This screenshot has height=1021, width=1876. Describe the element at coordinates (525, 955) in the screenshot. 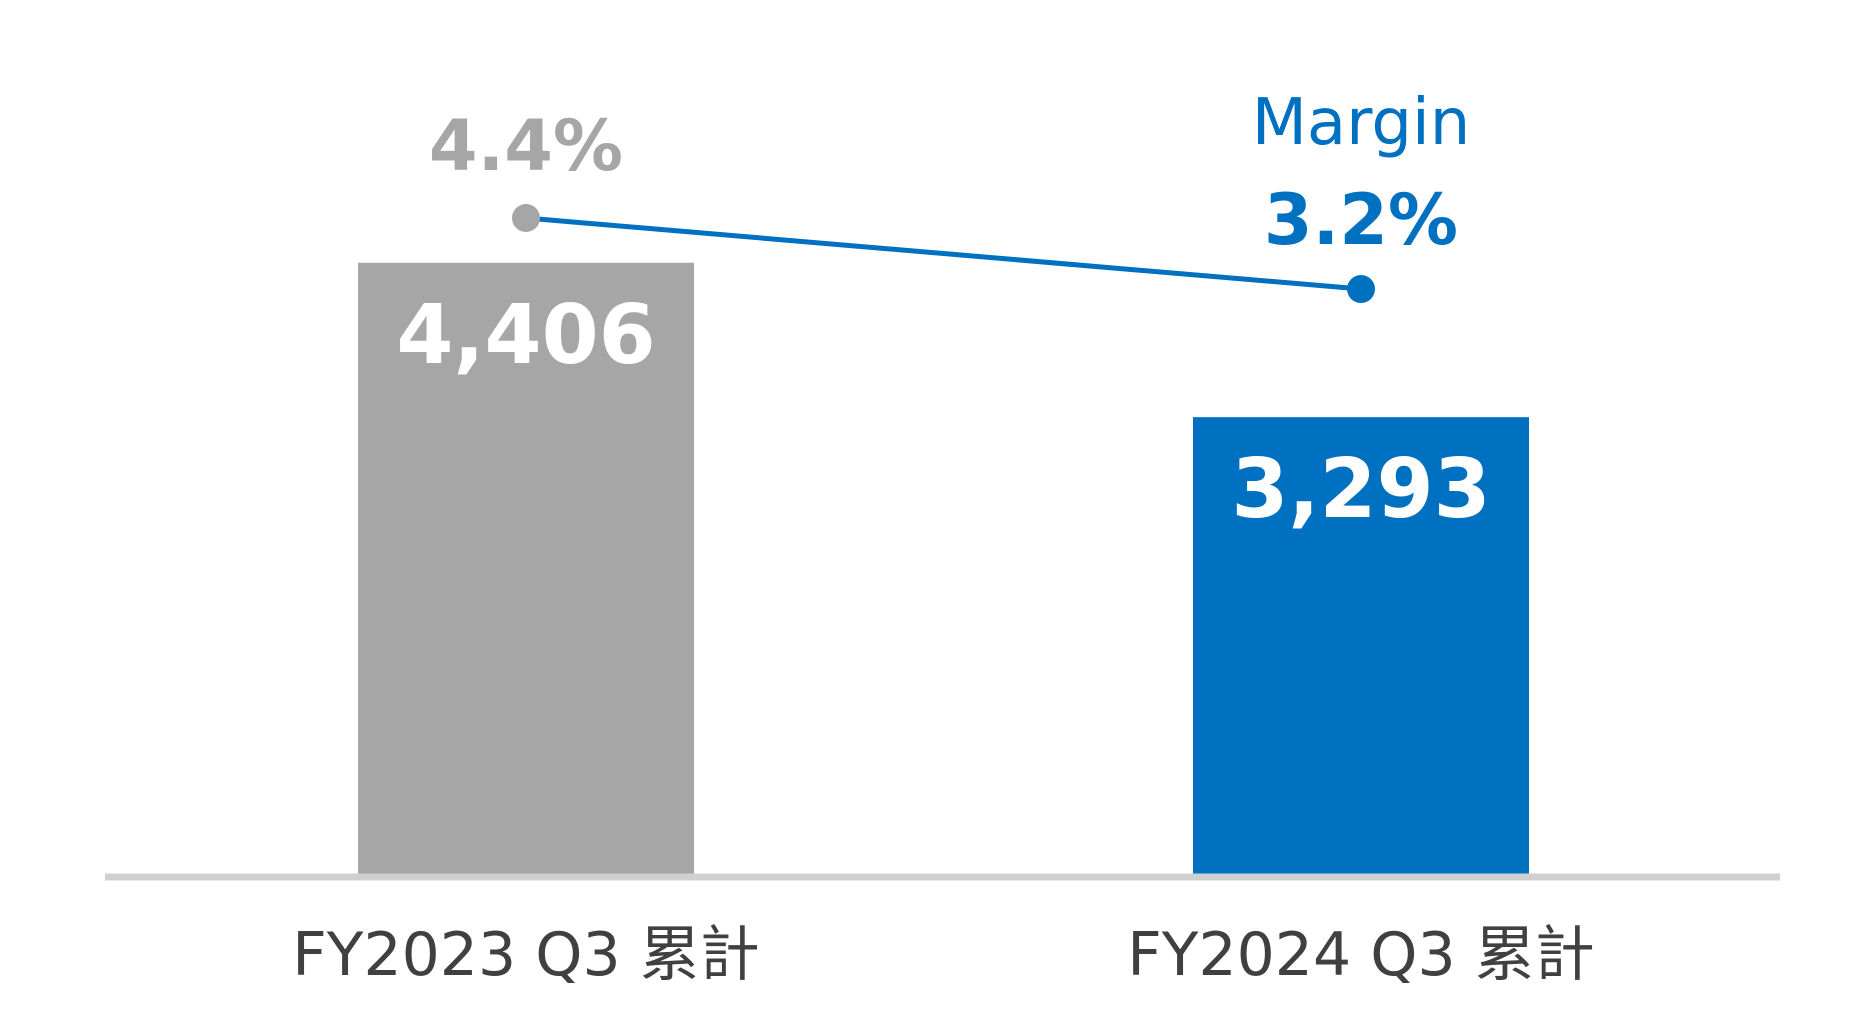

I see `x-tick-label: FY2023 Q3 累計` at that location.